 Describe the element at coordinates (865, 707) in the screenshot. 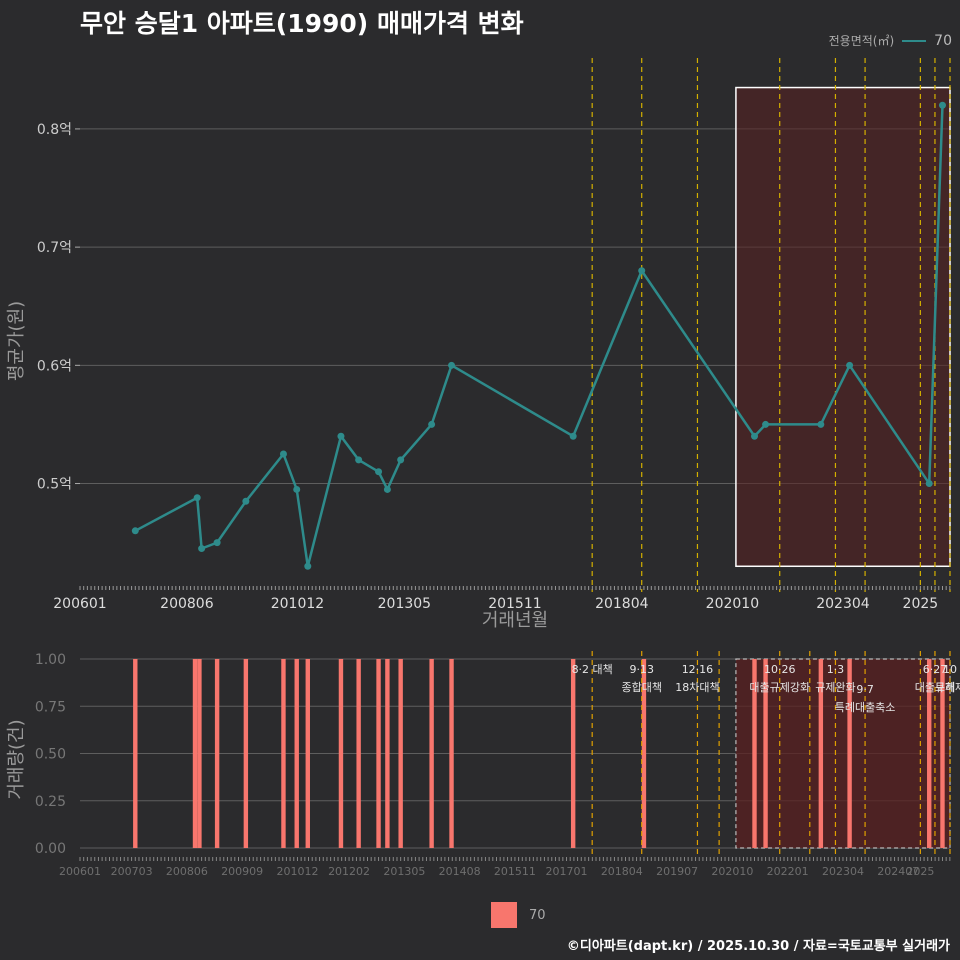

I see `policy-name-label: 특례대출축소` at that location.